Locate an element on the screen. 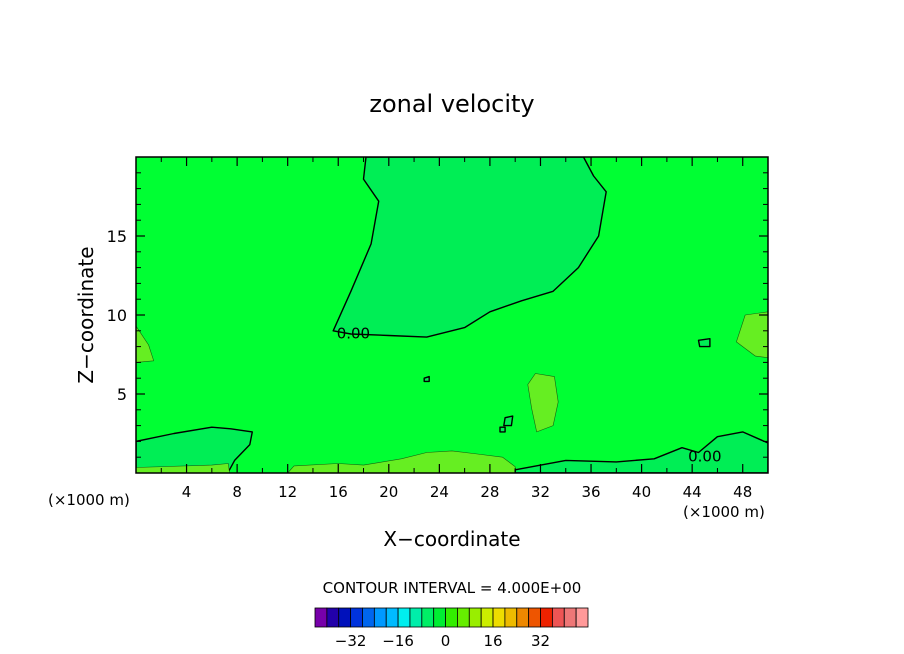 The height and width of the screenshot is (654, 904). contour-region-right-edge-positive is located at coordinates (752, 335).